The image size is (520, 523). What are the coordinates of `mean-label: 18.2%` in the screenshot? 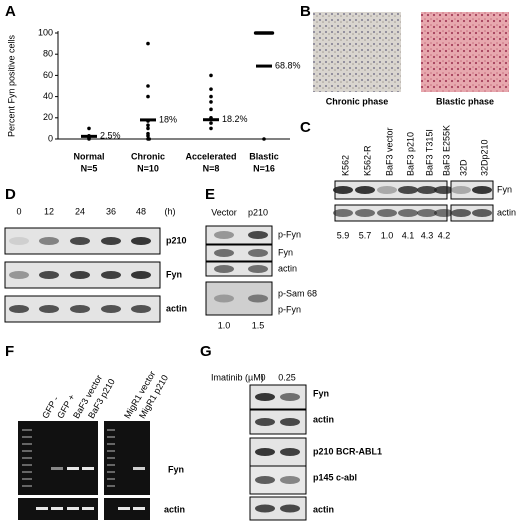 It's located at (235, 119).